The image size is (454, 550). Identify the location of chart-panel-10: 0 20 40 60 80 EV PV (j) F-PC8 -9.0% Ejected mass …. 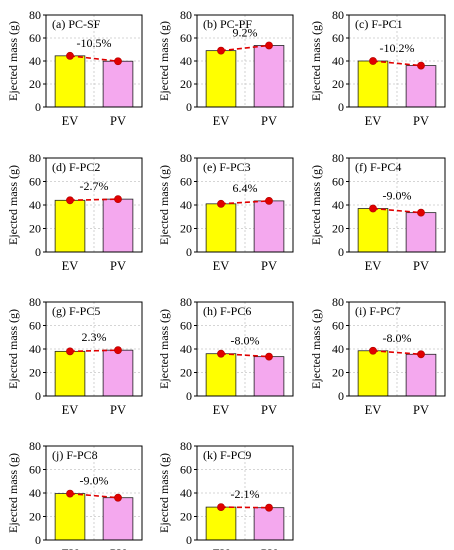
(74, 494).